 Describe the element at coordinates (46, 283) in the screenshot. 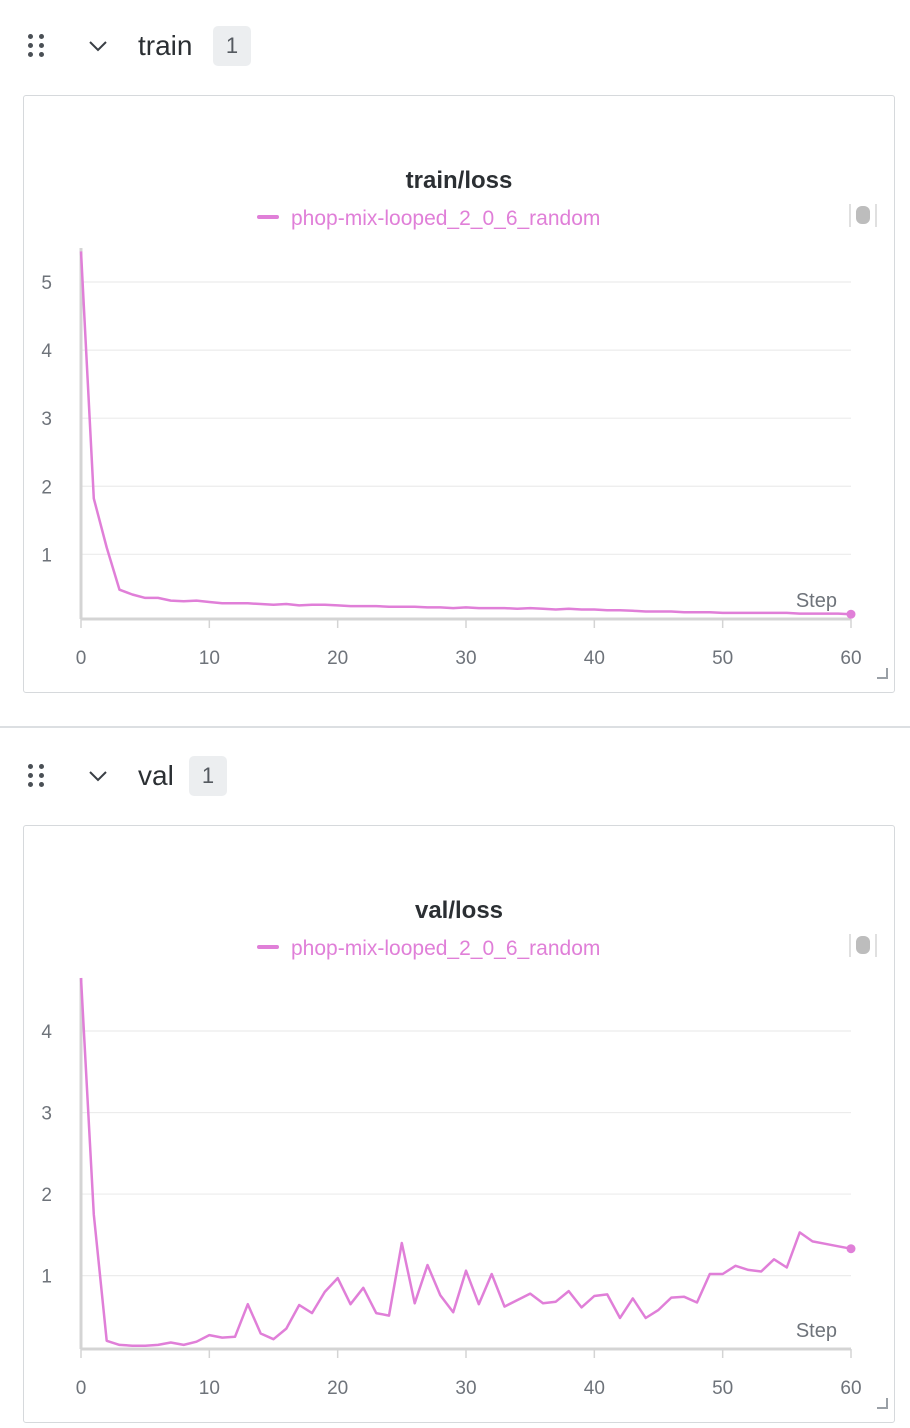

I see `y-tick-label: 5` at that location.